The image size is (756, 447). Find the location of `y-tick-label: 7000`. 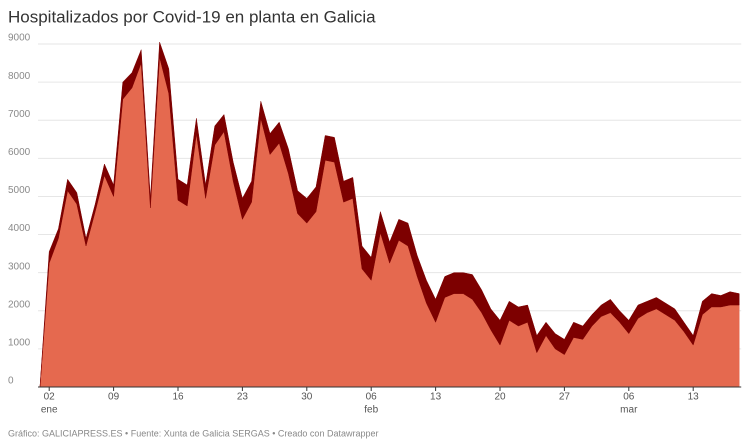

y-tick-label: 7000 is located at coordinates (19, 114).